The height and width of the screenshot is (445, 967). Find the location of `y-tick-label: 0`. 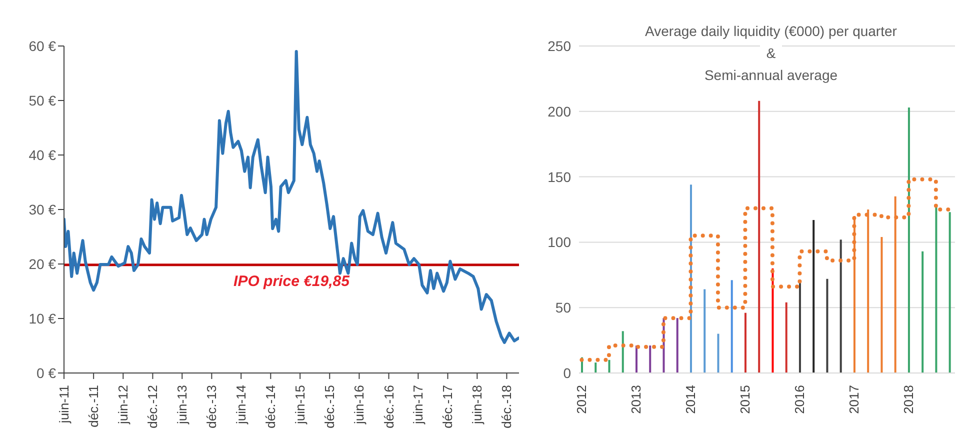

y-tick-label: 0 is located at coordinates (567, 372).